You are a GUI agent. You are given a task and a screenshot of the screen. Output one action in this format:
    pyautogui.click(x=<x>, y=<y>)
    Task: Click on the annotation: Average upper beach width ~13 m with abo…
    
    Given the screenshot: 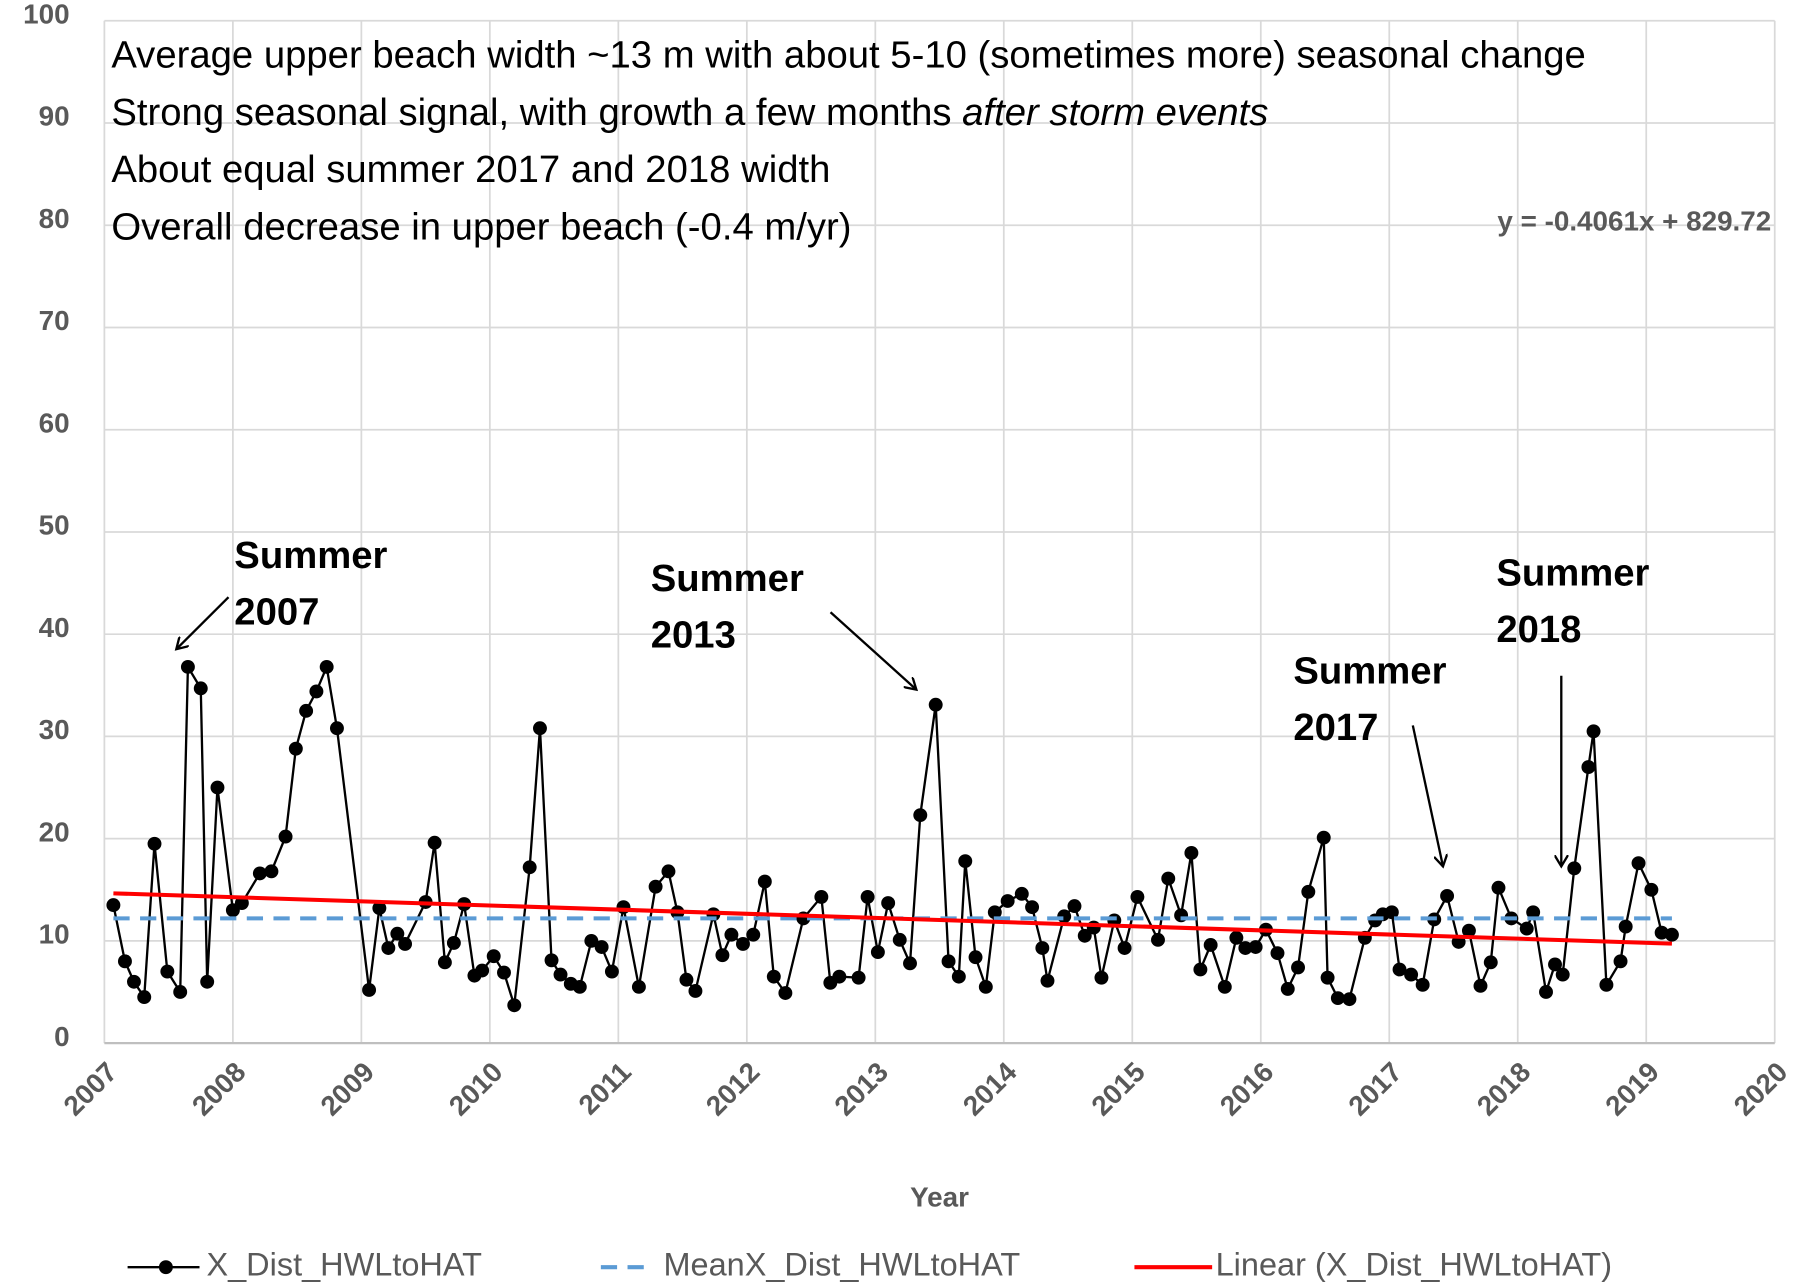 What is the action you would take?
    pyautogui.click(x=848, y=55)
    